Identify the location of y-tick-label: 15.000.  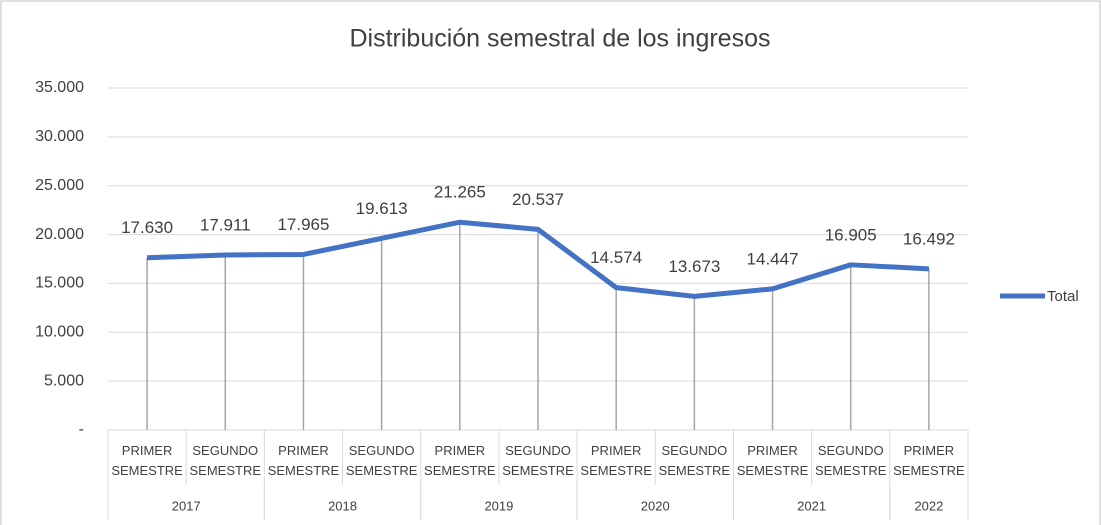
(59, 283).